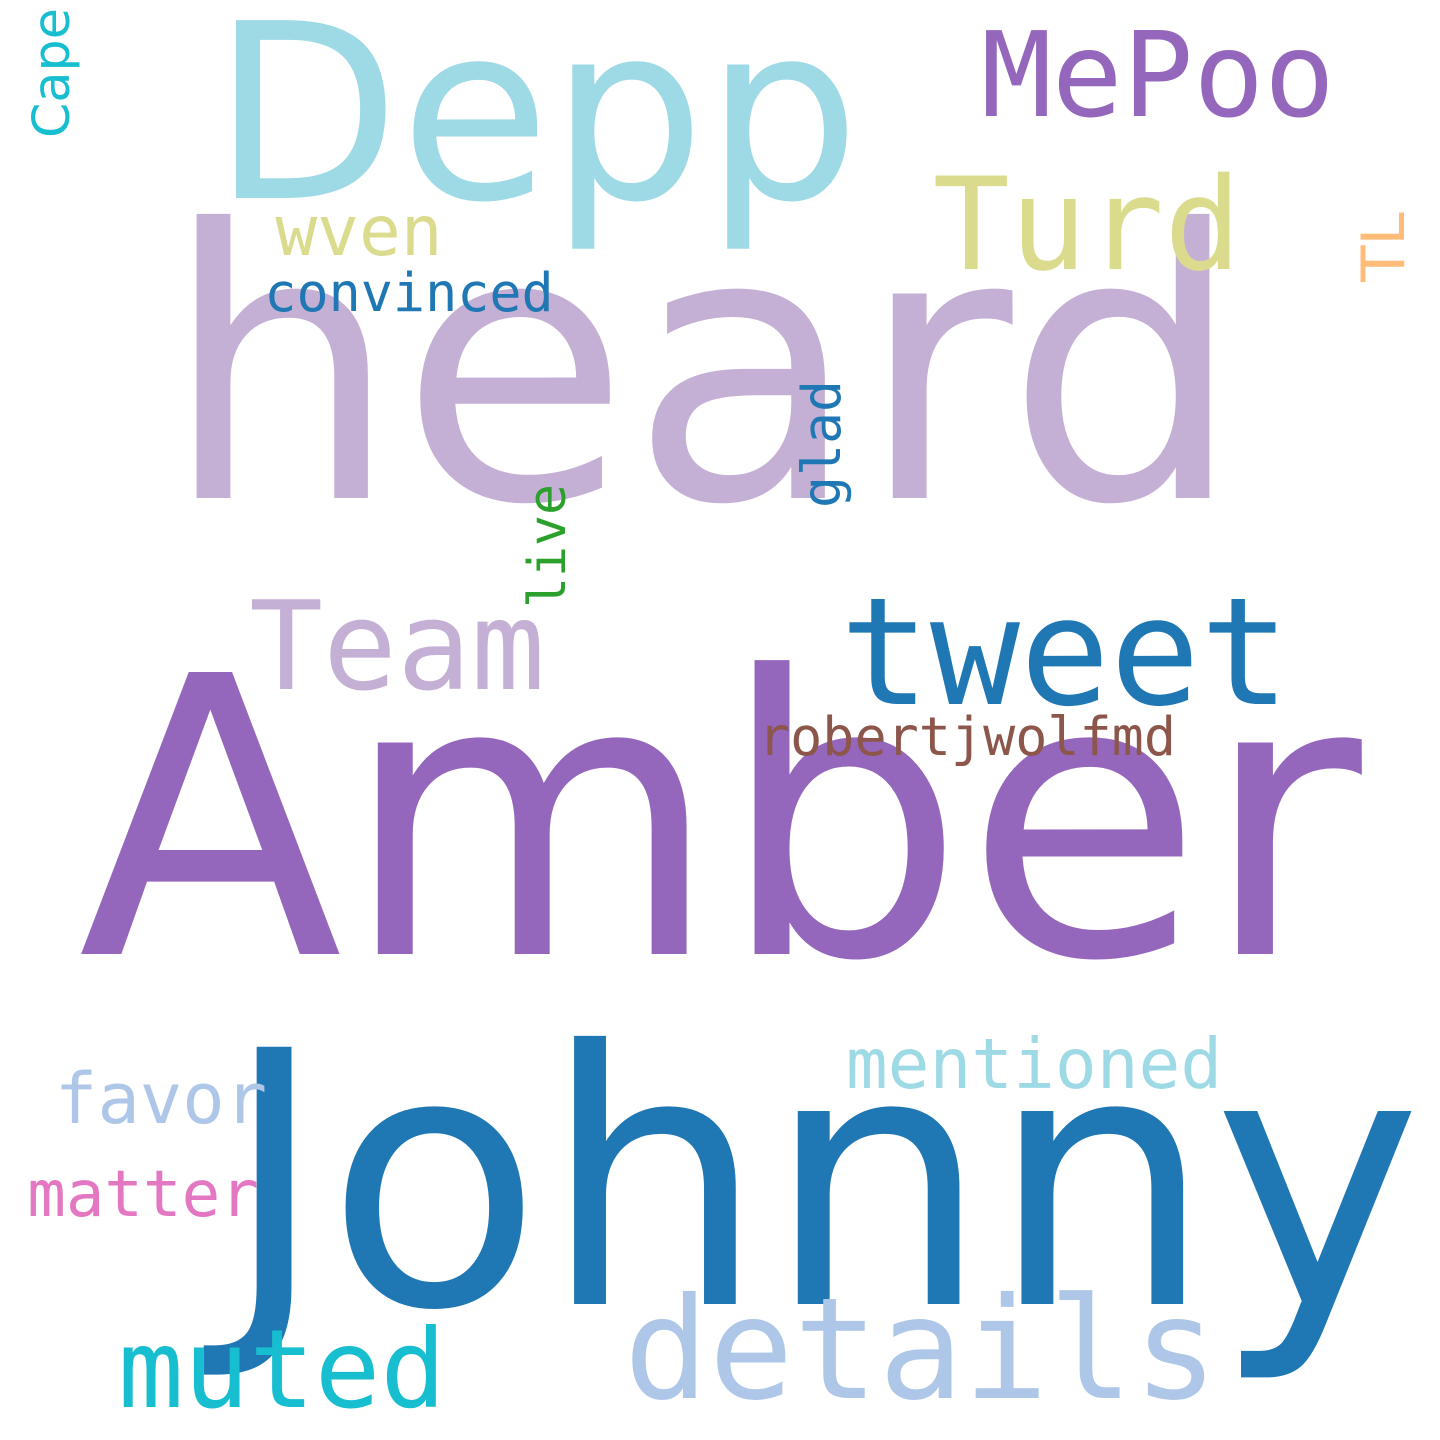 This screenshot has height=1440, width=1440. I want to click on word-wven: wven, so click(359, 231).